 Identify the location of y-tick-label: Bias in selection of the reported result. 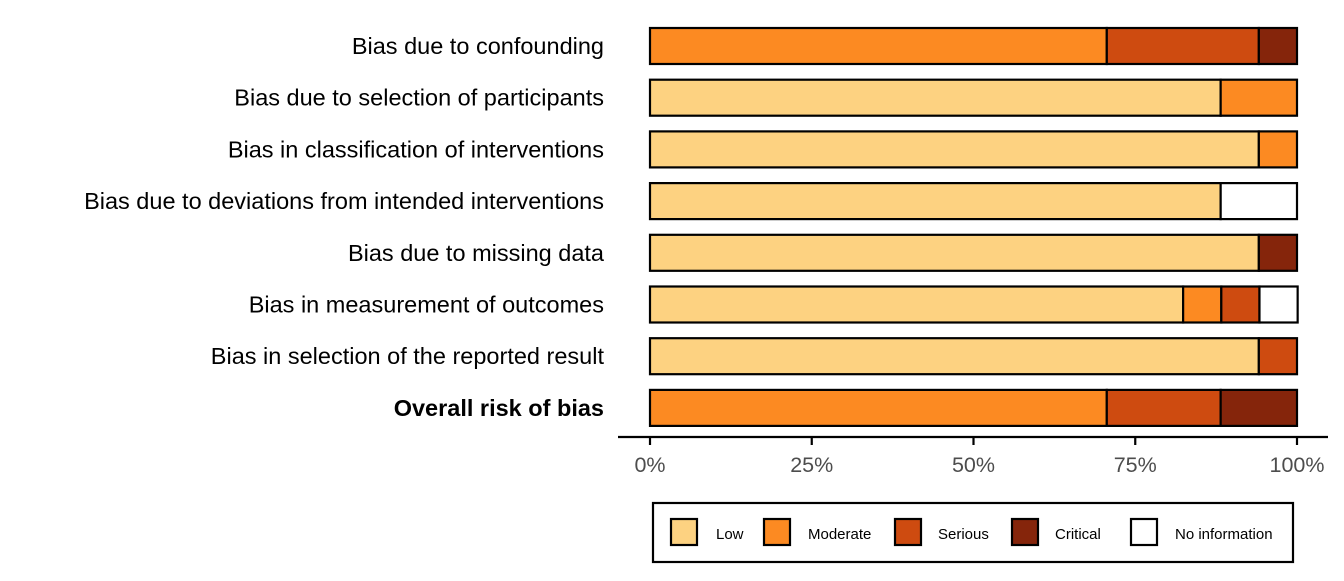
(408, 356).